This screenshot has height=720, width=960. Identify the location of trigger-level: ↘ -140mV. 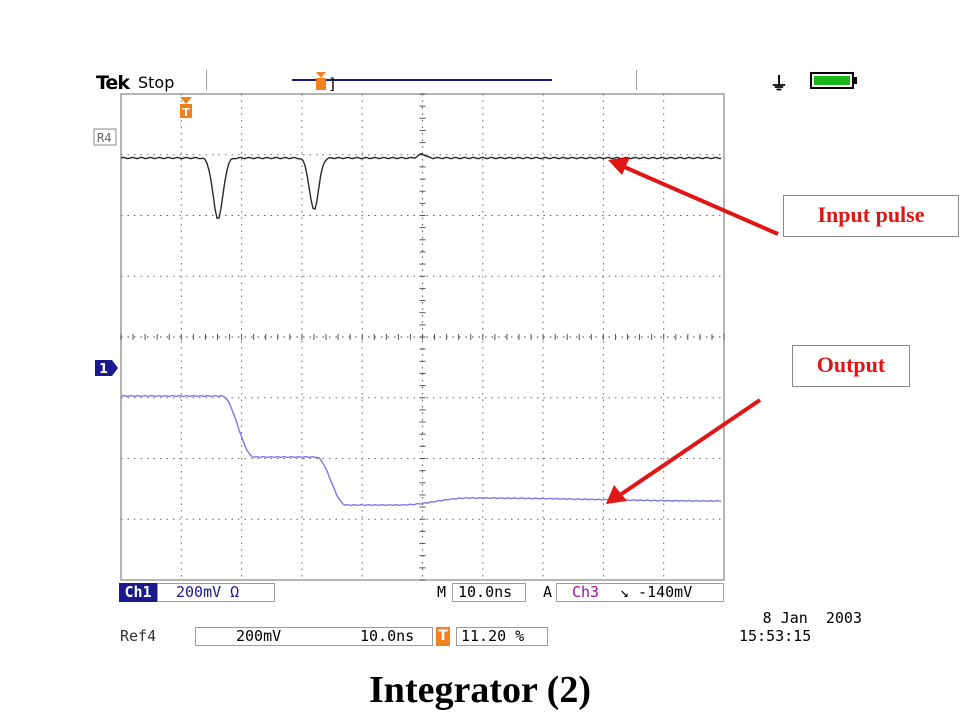
(656, 592).